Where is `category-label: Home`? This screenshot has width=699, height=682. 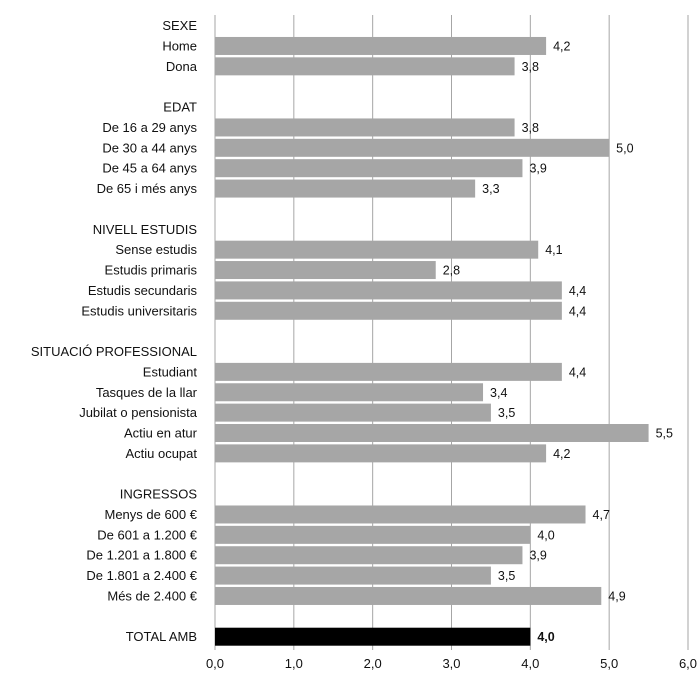
category-label: Home is located at coordinates (179, 45).